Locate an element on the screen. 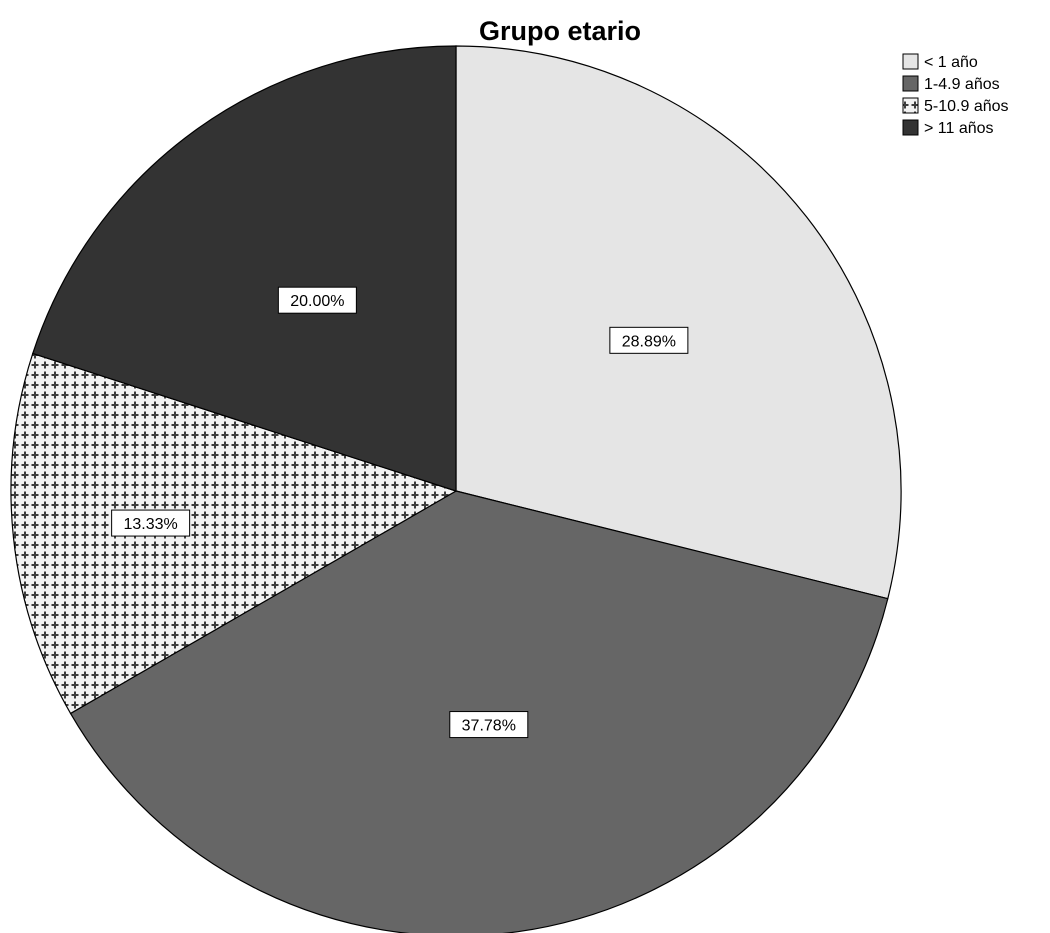 Image resolution: width=1050 pixels, height=933 pixels. slice-label-text: 37.78% is located at coordinates (489, 726).